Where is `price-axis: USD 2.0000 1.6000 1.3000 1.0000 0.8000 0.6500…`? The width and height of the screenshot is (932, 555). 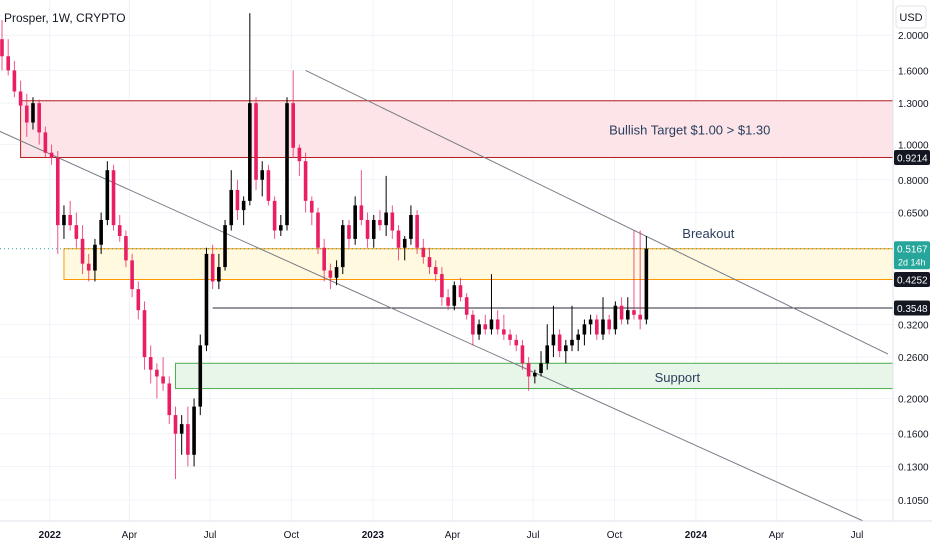 price-axis: USD 2.0000 1.6000 1.3000 1.0000 0.8000 0.6500… is located at coordinates (911, 260).